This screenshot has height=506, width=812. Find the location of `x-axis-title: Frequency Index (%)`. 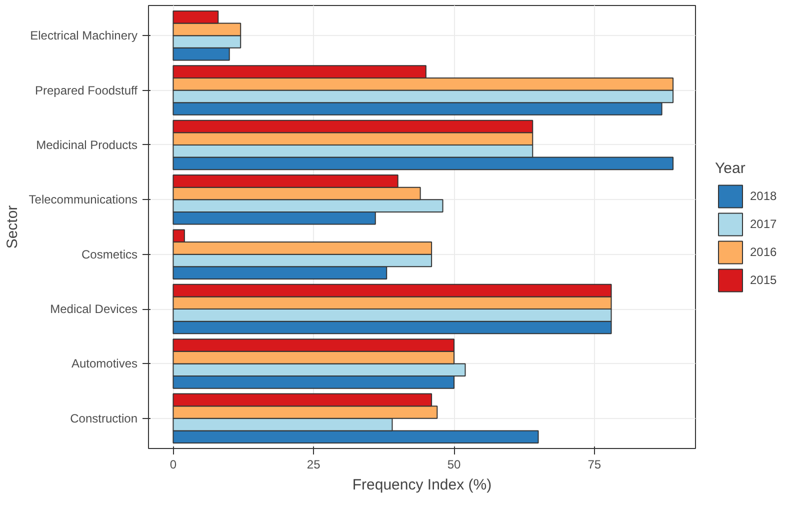

x-axis-title: Frequency Index (%) is located at coordinates (422, 485).